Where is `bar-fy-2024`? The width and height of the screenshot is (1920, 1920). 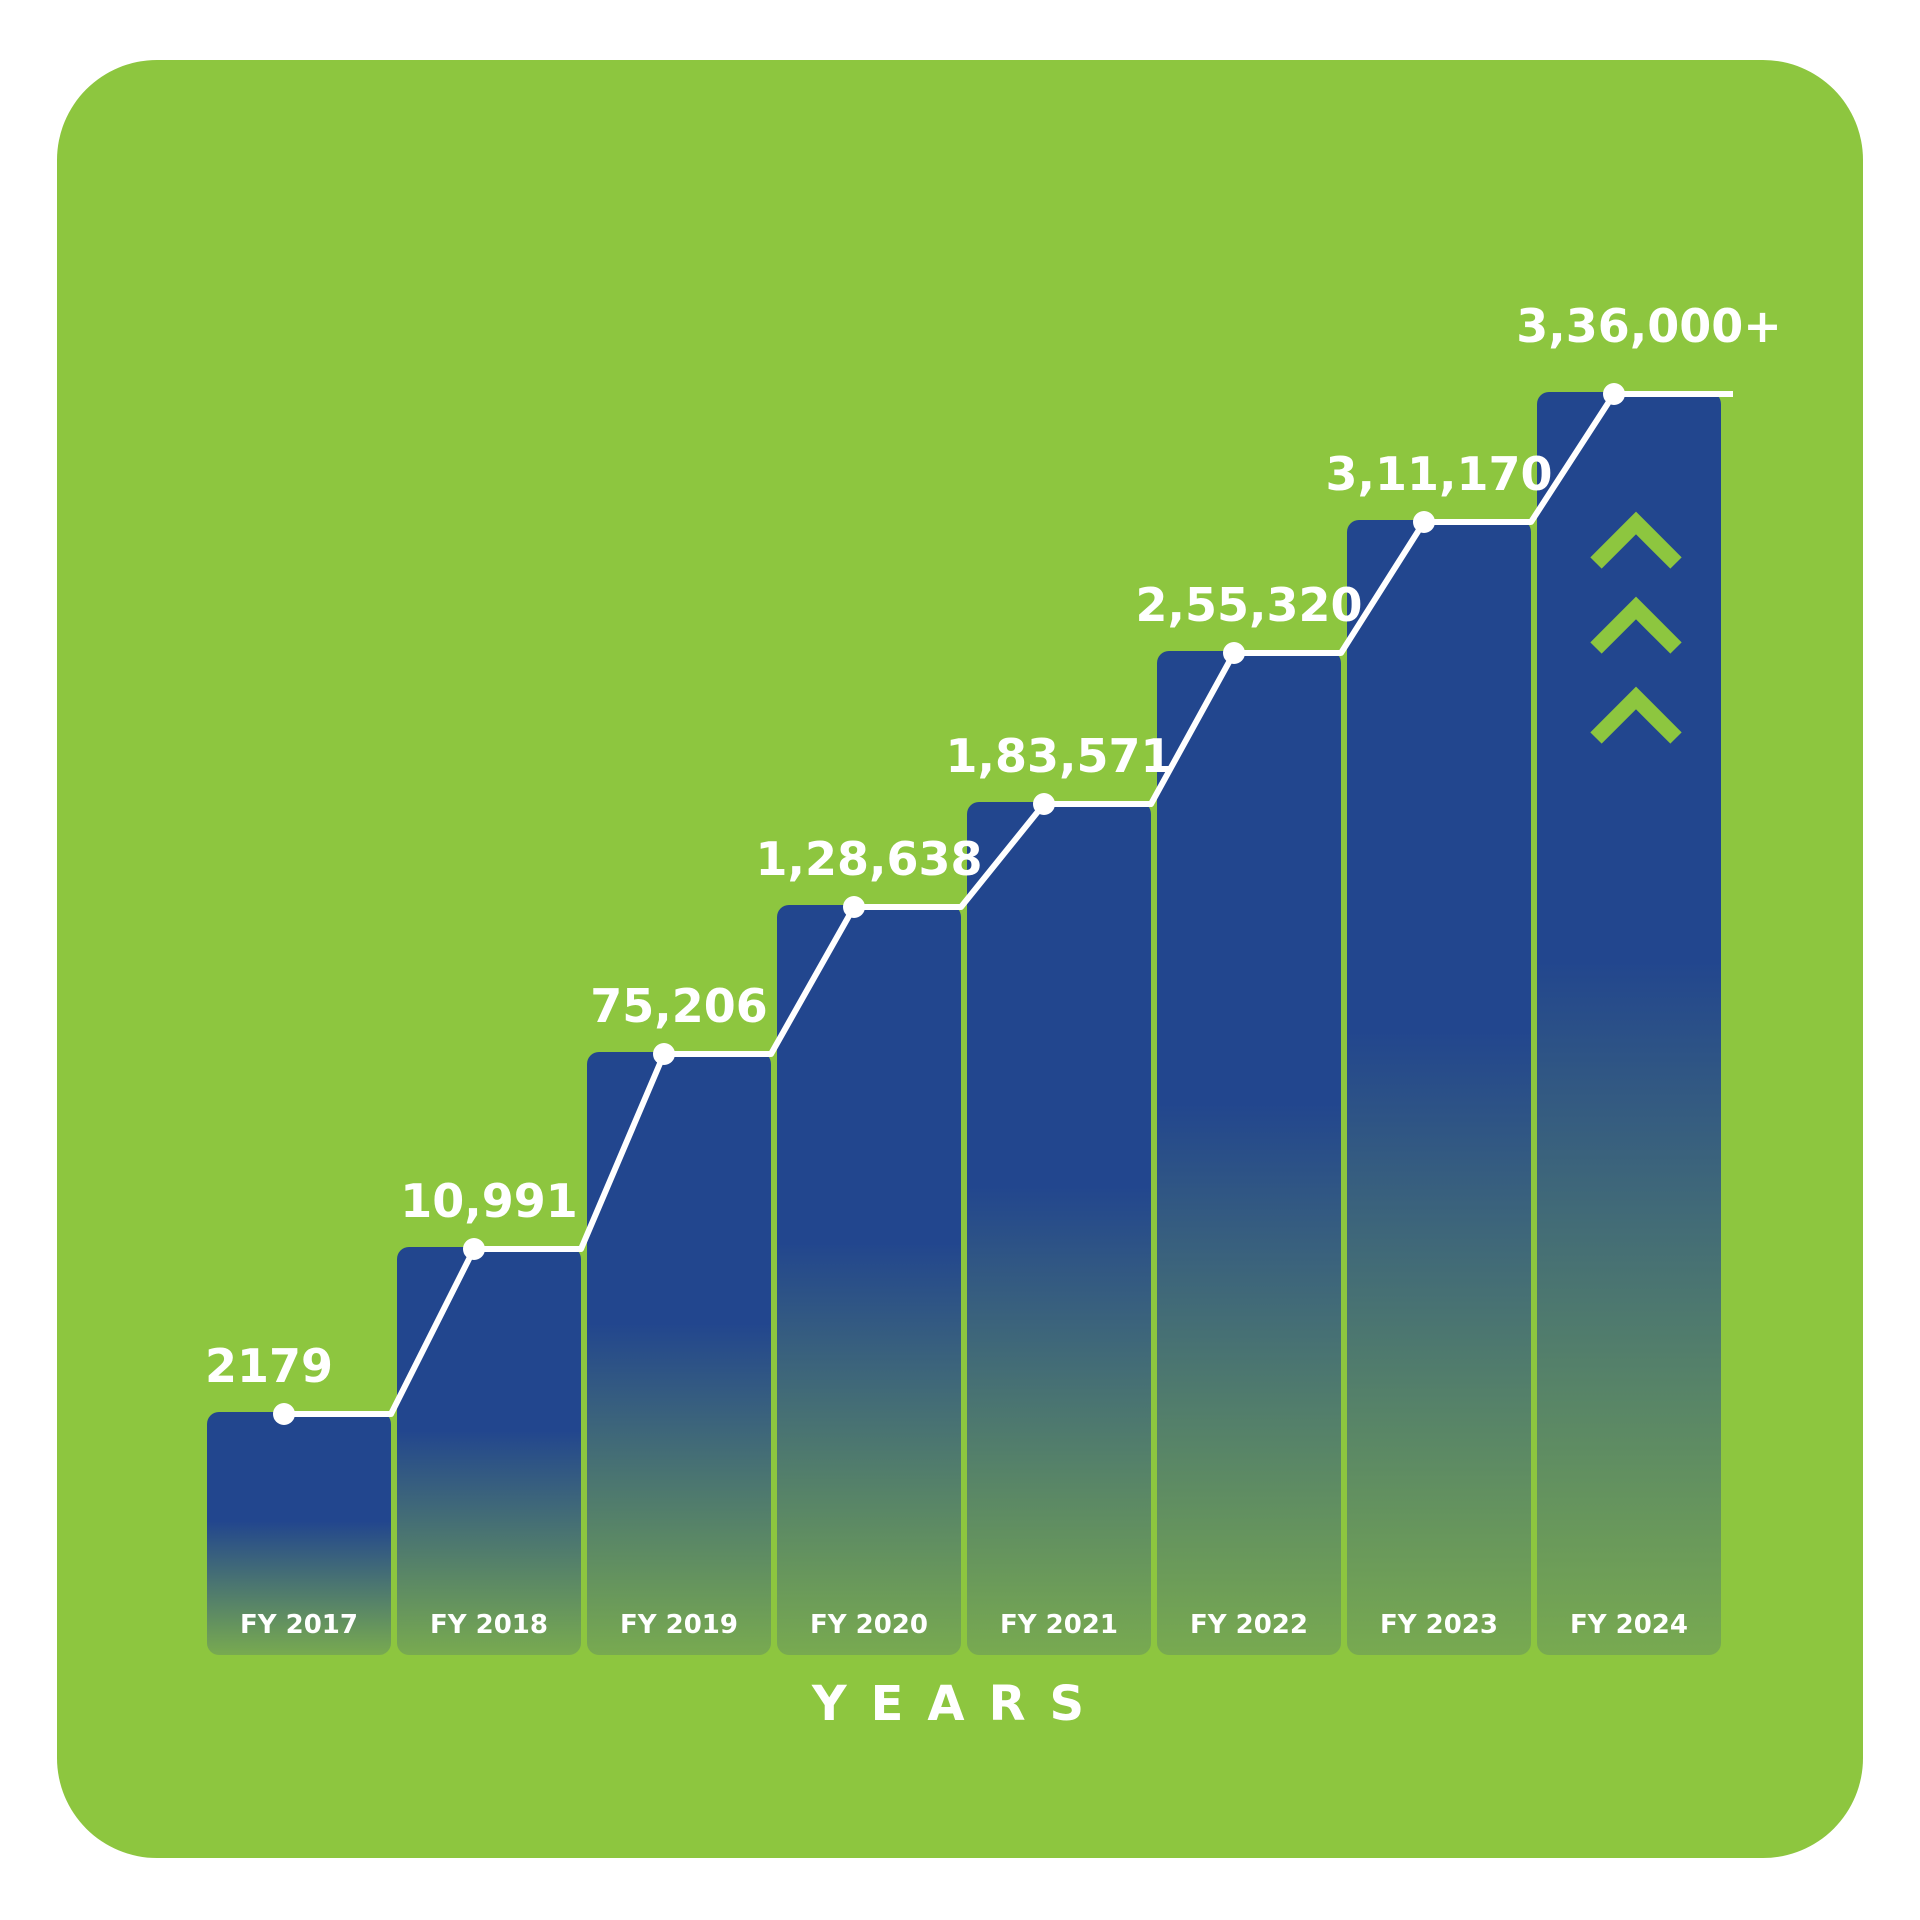
bar-fy-2024 is located at coordinates (1629, 1023).